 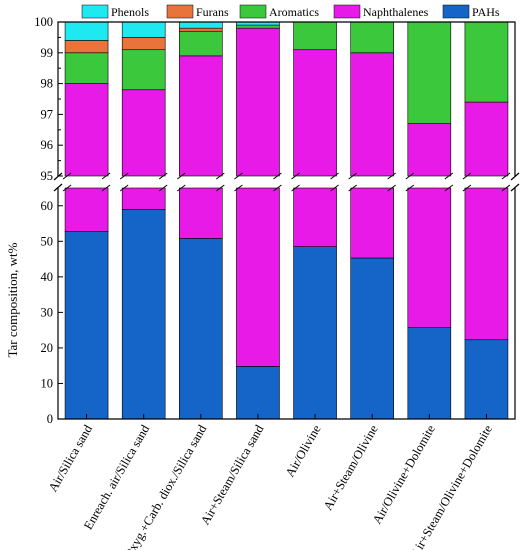 I want to click on x-tick-label-4: Air+Steam/Silica sand, so click(x=232, y=474).